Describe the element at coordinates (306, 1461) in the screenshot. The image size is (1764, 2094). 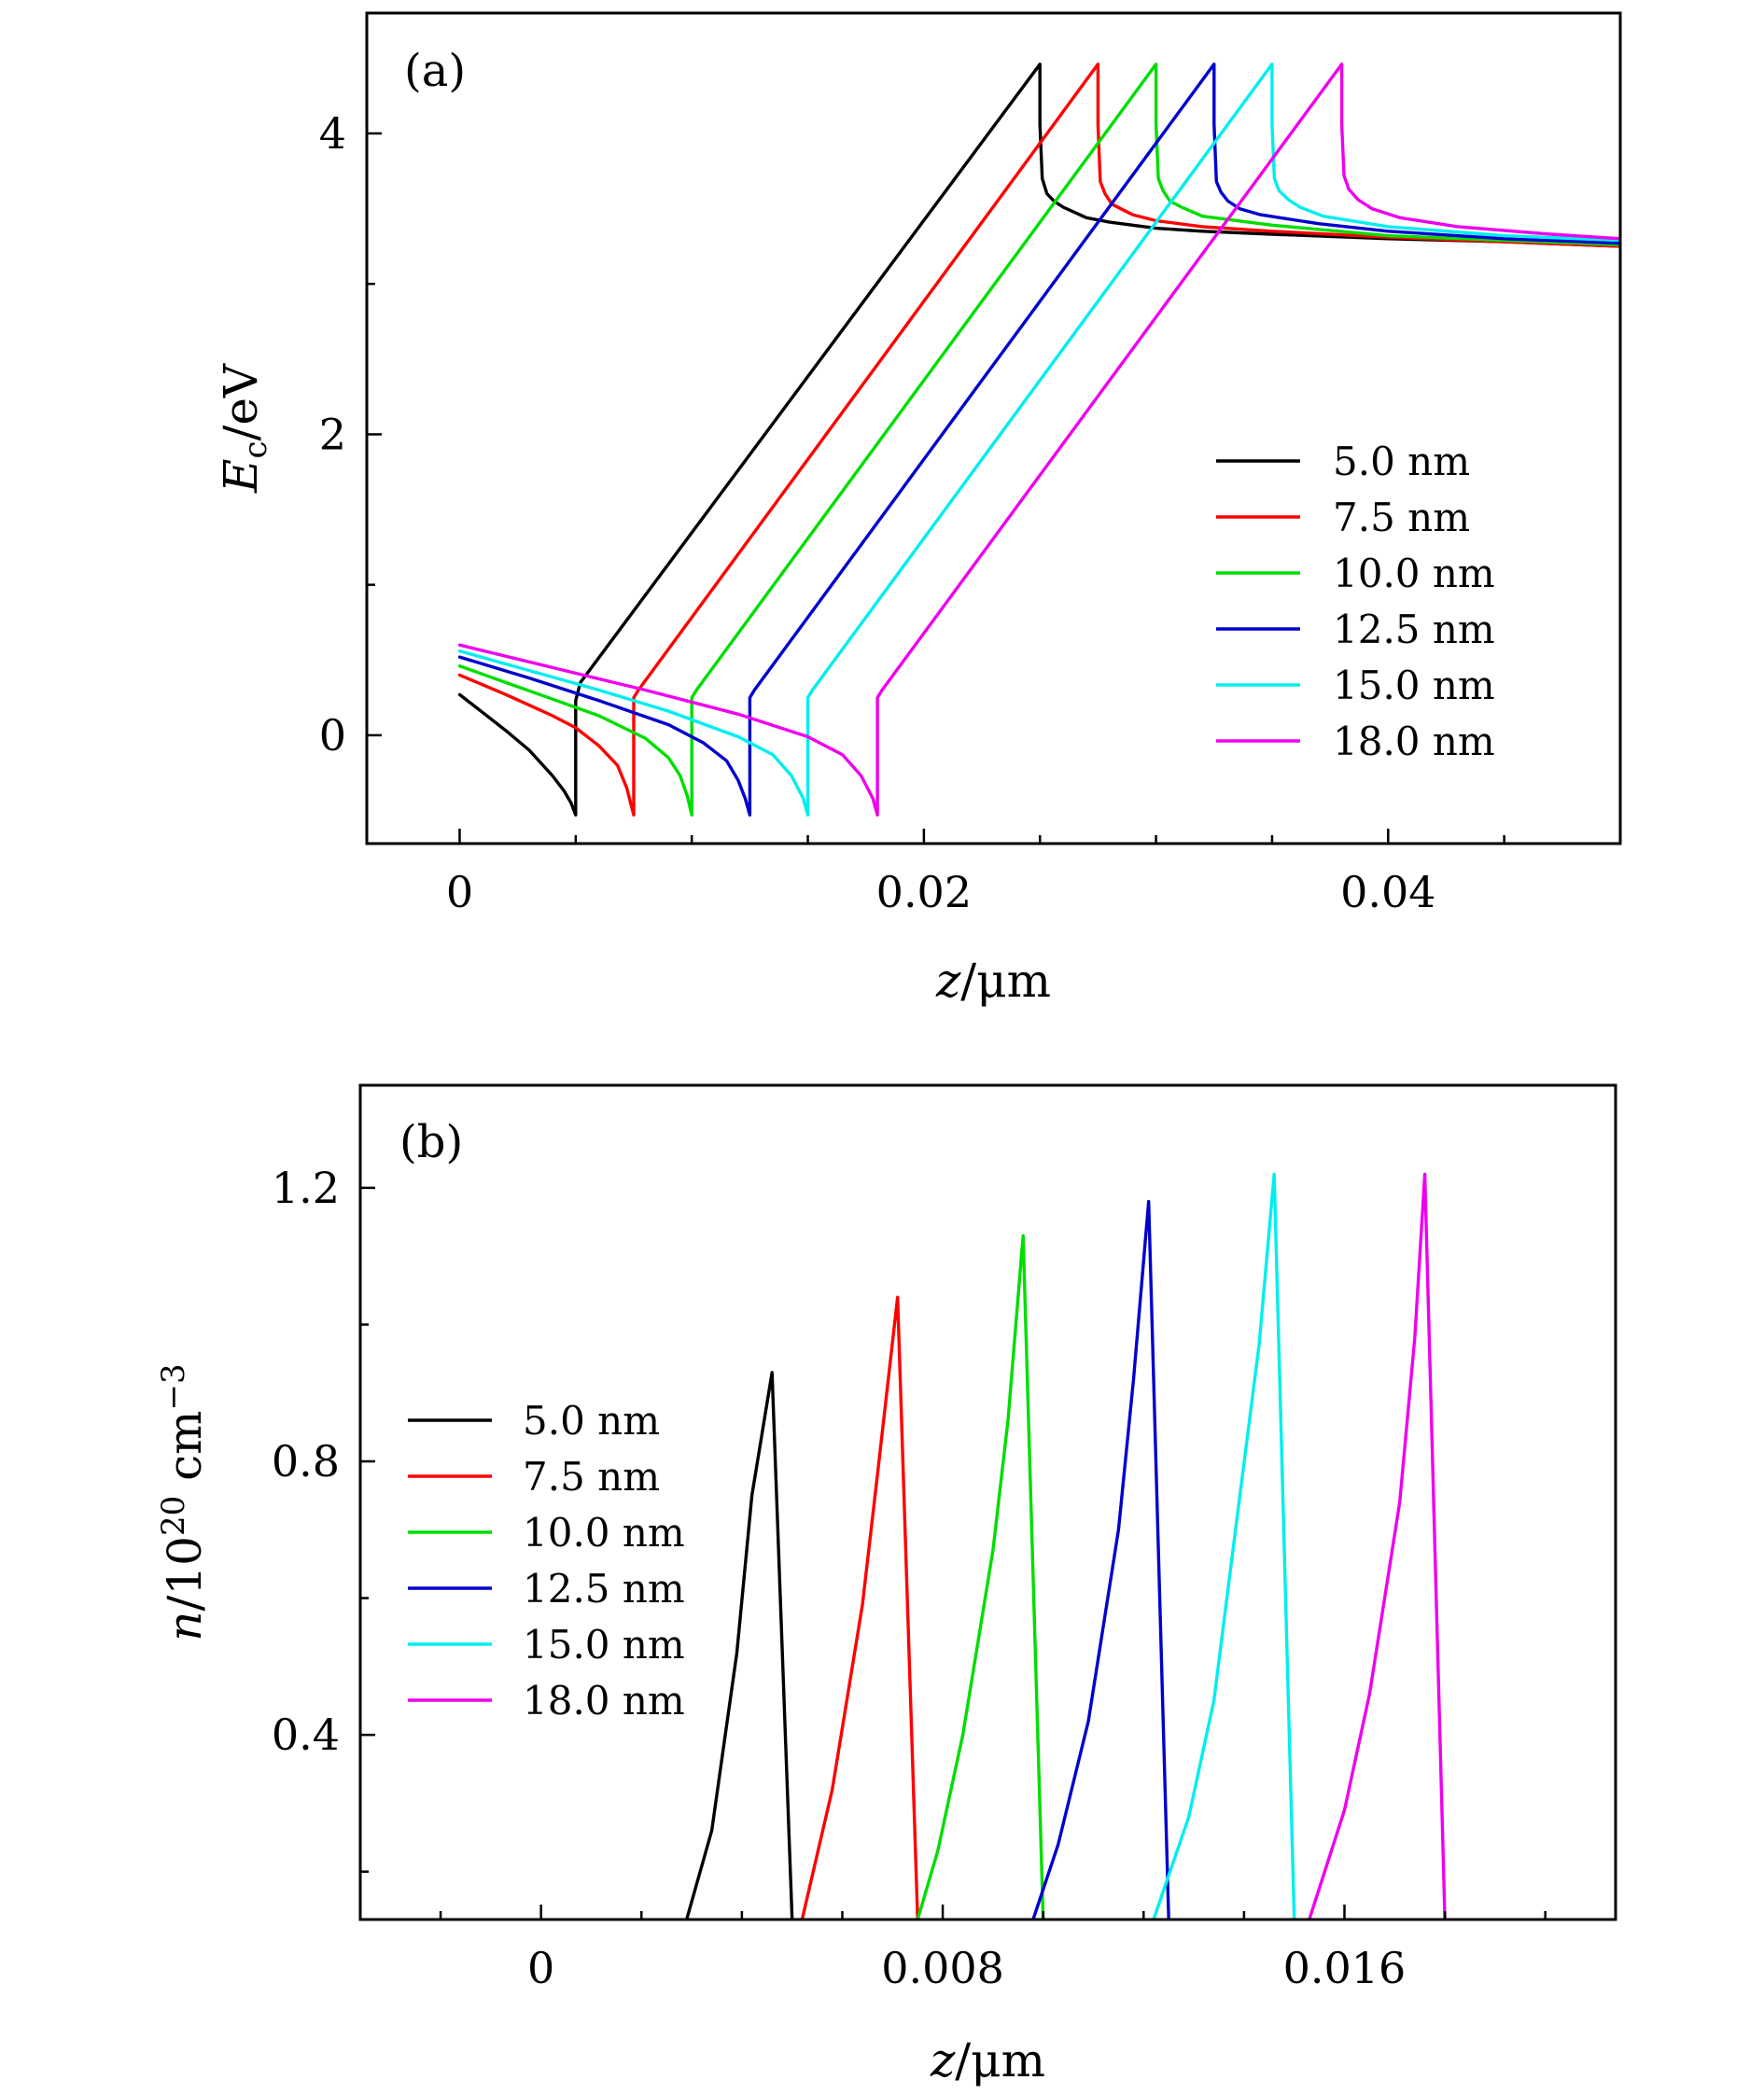
I see `y-tick-label: 0.8` at that location.